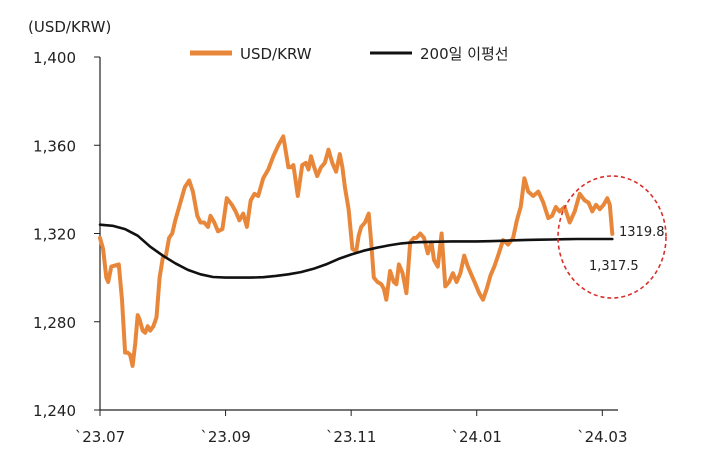 The image size is (706, 456). I want to click on y-ticks: 1,400 1,360 1,320 1,280 1,240, so click(66, 234).